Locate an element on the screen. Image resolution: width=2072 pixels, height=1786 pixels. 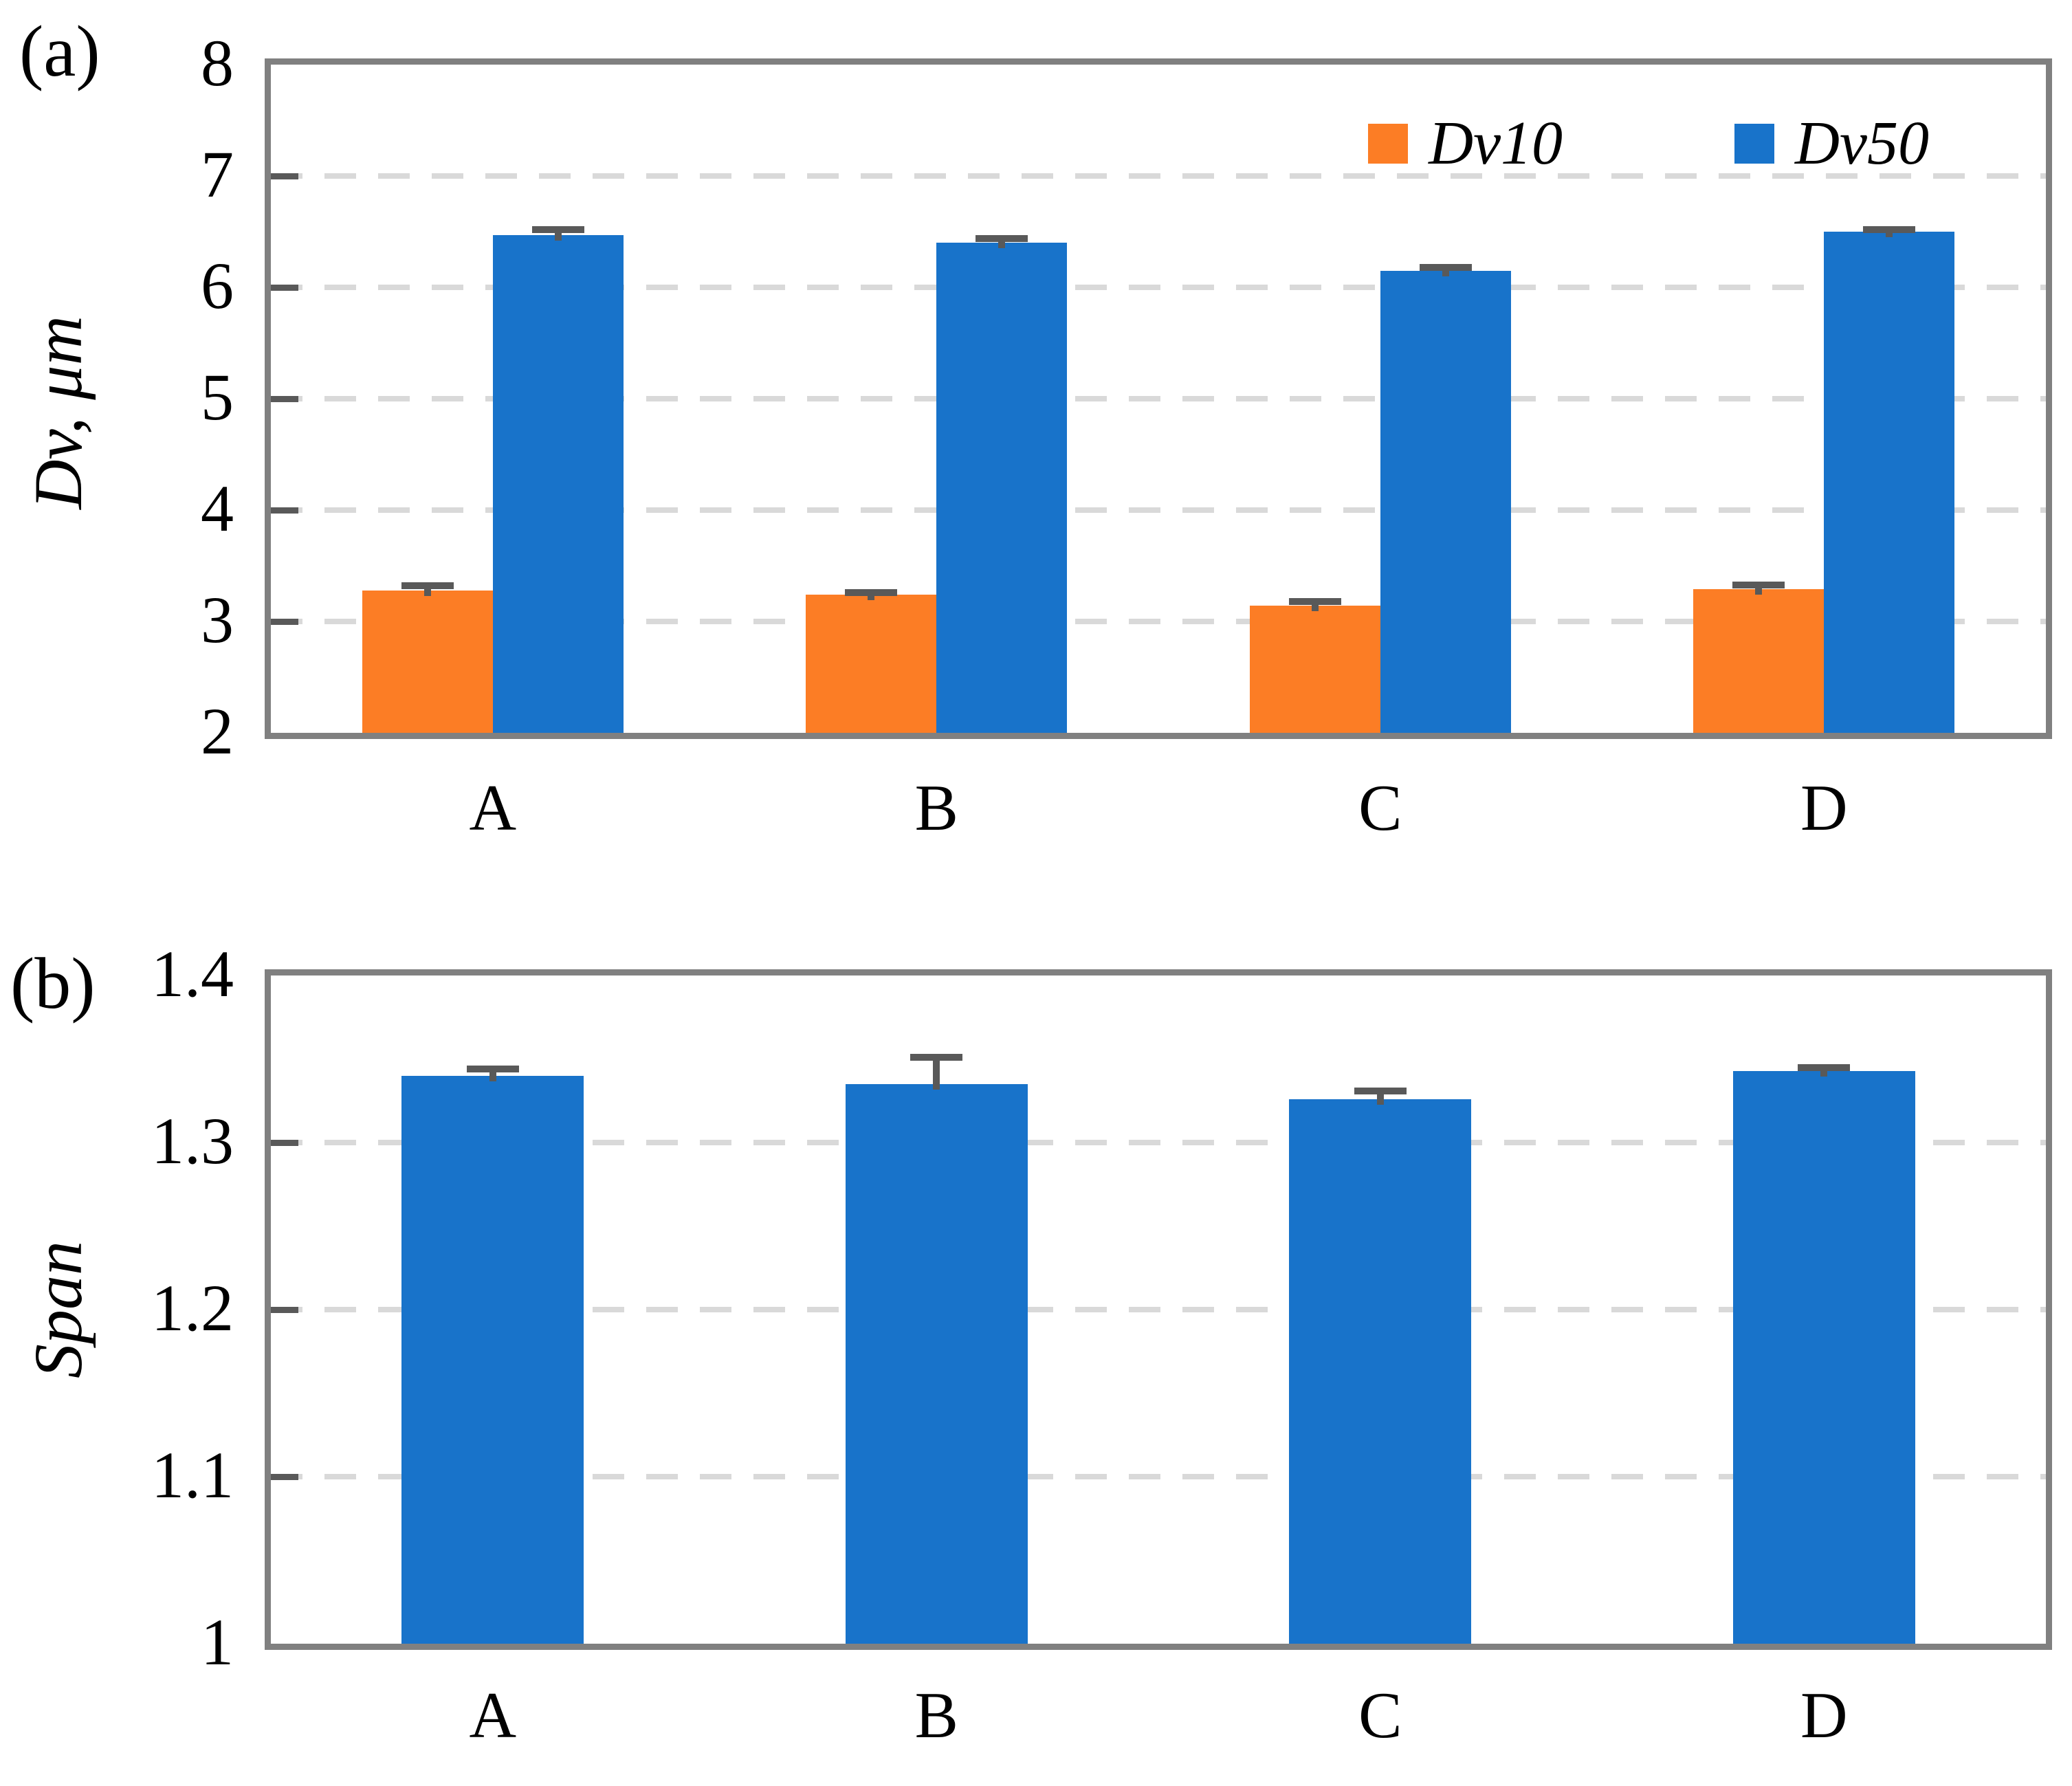
error-bar-line-a-A-Dv10 is located at coordinates (427, 591).